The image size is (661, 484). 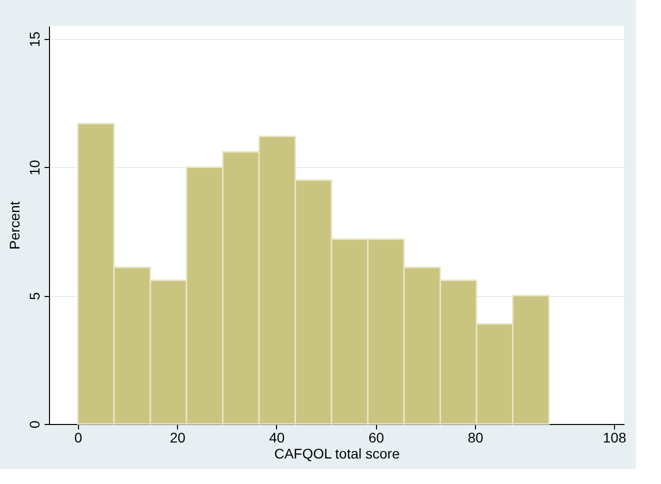 What do you see at coordinates (78, 438) in the screenshot?
I see `x-tick-label: 0` at bounding box center [78, 438].